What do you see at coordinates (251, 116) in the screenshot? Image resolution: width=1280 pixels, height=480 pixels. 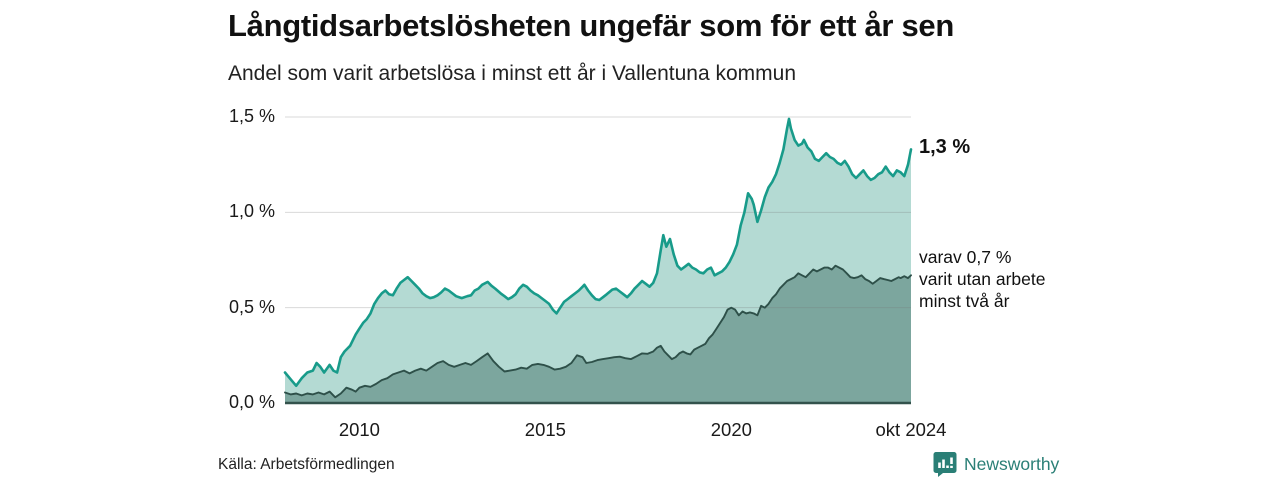 I see `y-tick-label: 1,5 %` at bounding box center [251, 116].